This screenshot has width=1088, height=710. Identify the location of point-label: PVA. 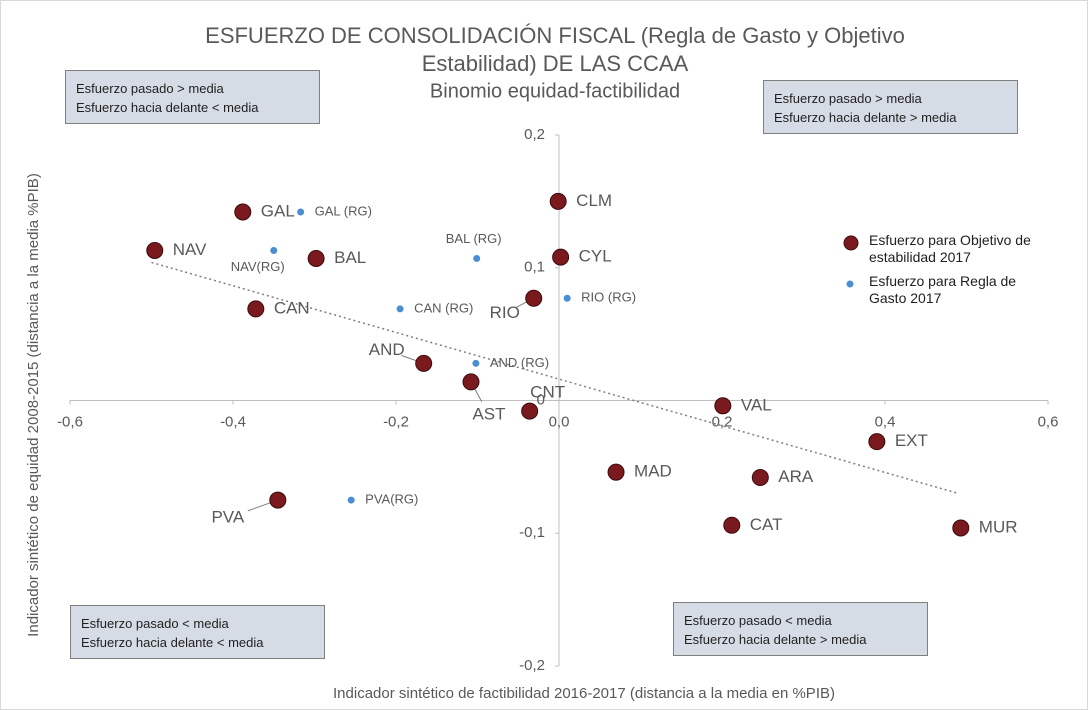
(227, 517).